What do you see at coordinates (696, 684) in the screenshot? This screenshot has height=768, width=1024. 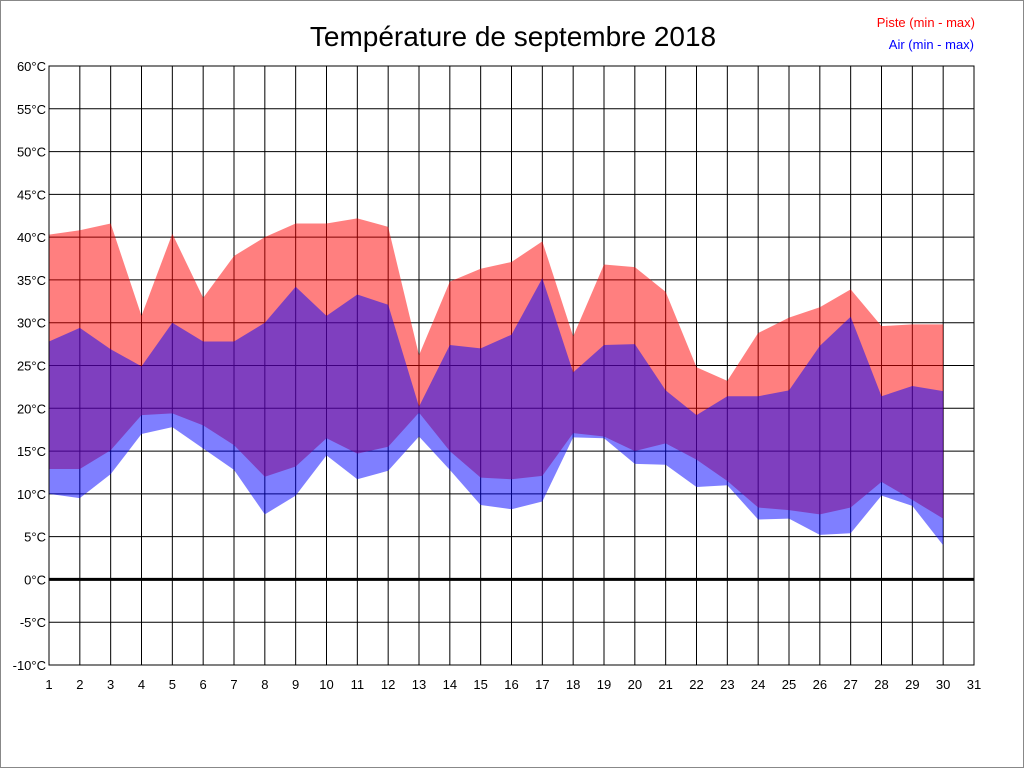 I see `x-tick-label: 22` at bounding box center [696, 684].